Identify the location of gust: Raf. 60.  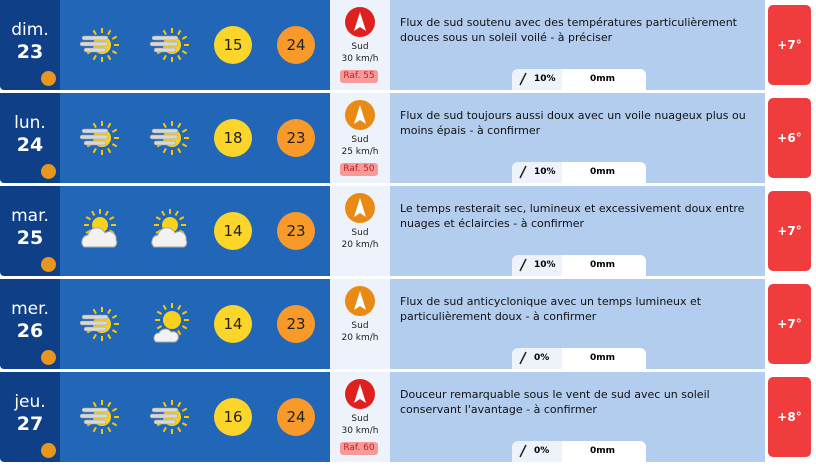
(359, 448).